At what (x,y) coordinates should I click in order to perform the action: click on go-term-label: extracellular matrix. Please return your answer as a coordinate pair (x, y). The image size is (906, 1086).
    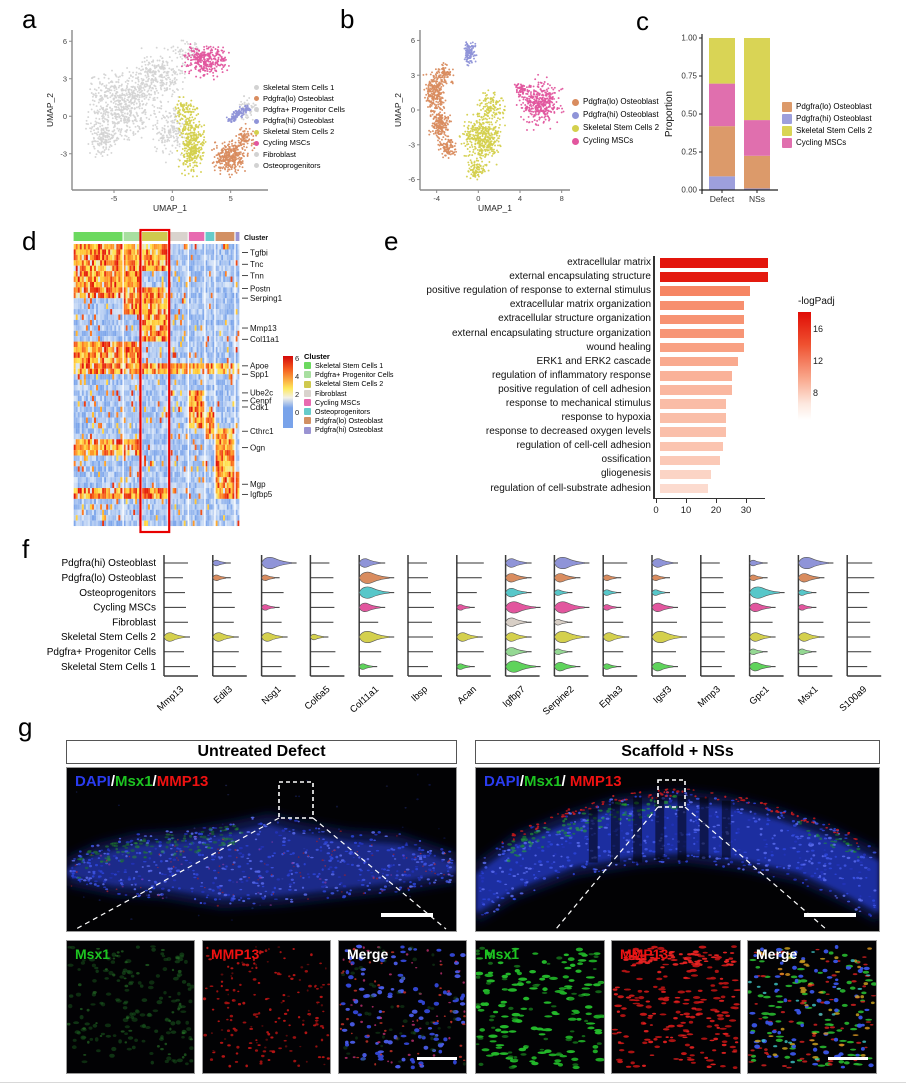
    Looking at the image, I should click on (609, 263).